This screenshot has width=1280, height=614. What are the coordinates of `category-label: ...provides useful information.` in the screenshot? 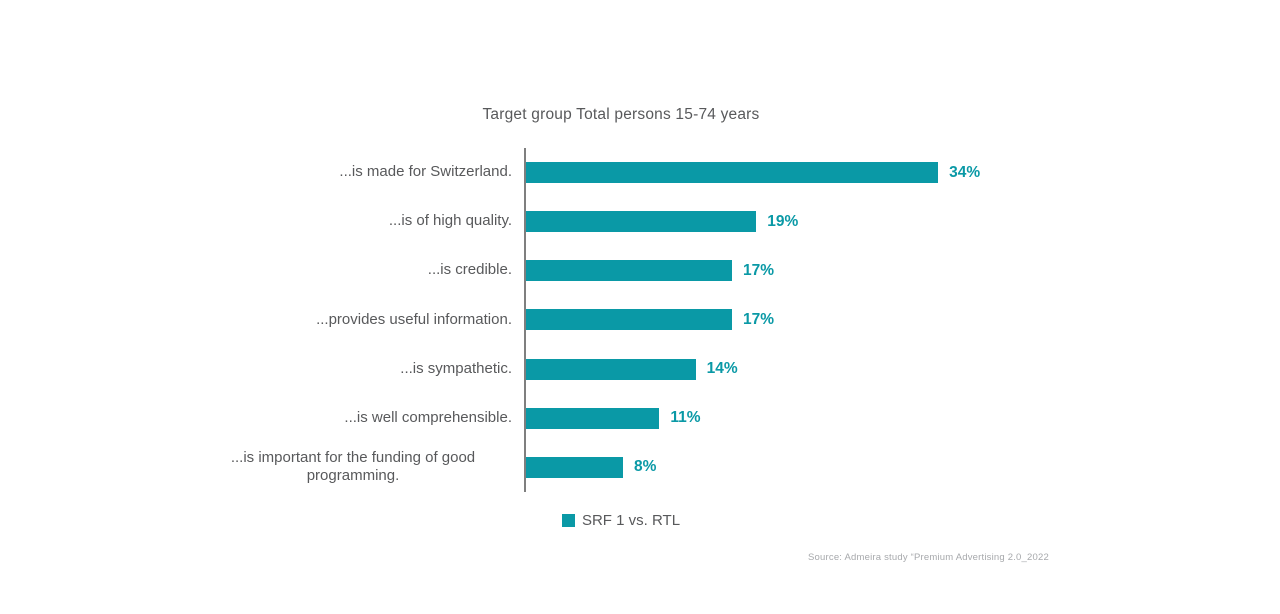 It's located at (414, 319).